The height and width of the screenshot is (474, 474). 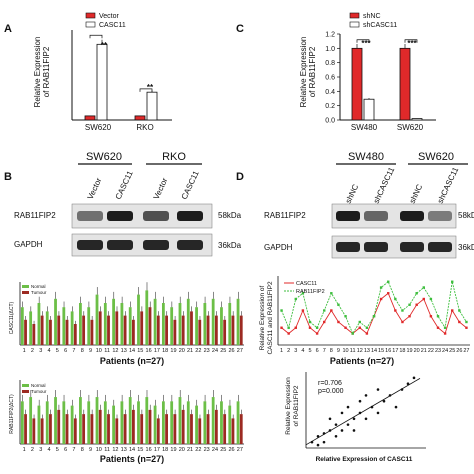 I want to click on panel-c-ytick-label-5: 0.8, so click(x=330, y=63).